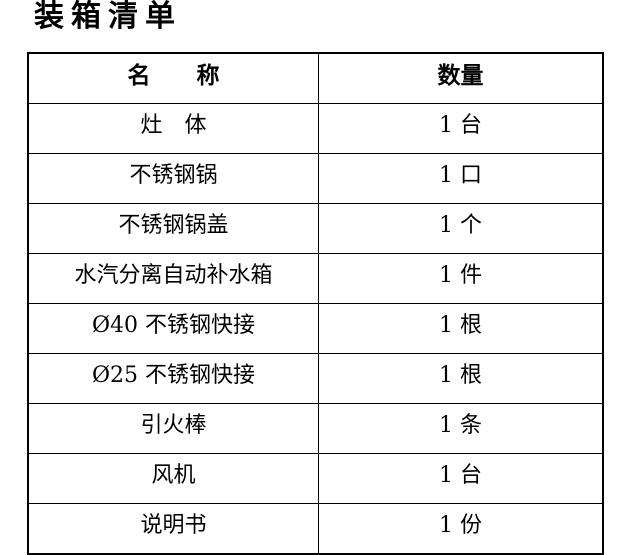  What do you see at coordinates (461, 529) in the screenshot?
I see `item-quantity-cell: 1 份` at bounding box center [461, 529].